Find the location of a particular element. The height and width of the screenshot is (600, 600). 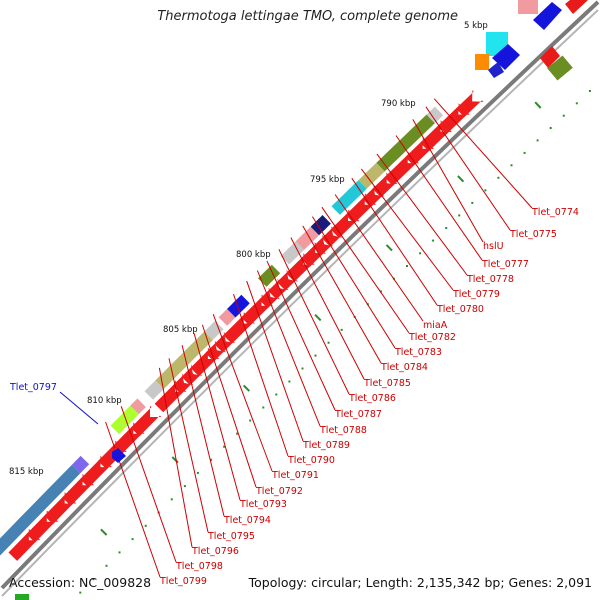

gene-label: Tlet_0799 is located at coordinates (183, 581).